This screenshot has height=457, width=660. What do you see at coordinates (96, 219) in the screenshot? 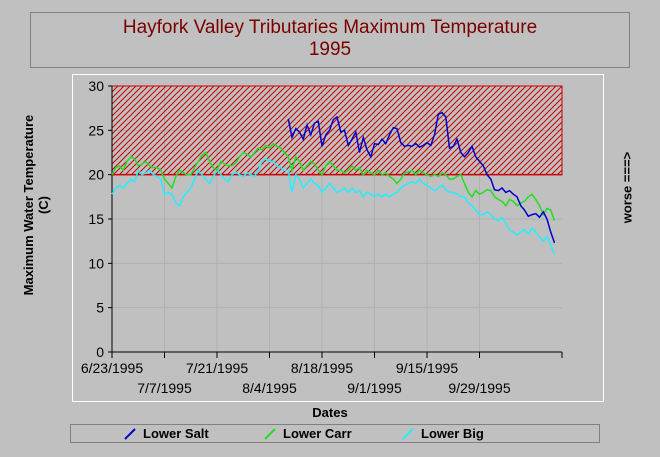
I see `y-tick-label: 15` at bounding box center [96, 219].